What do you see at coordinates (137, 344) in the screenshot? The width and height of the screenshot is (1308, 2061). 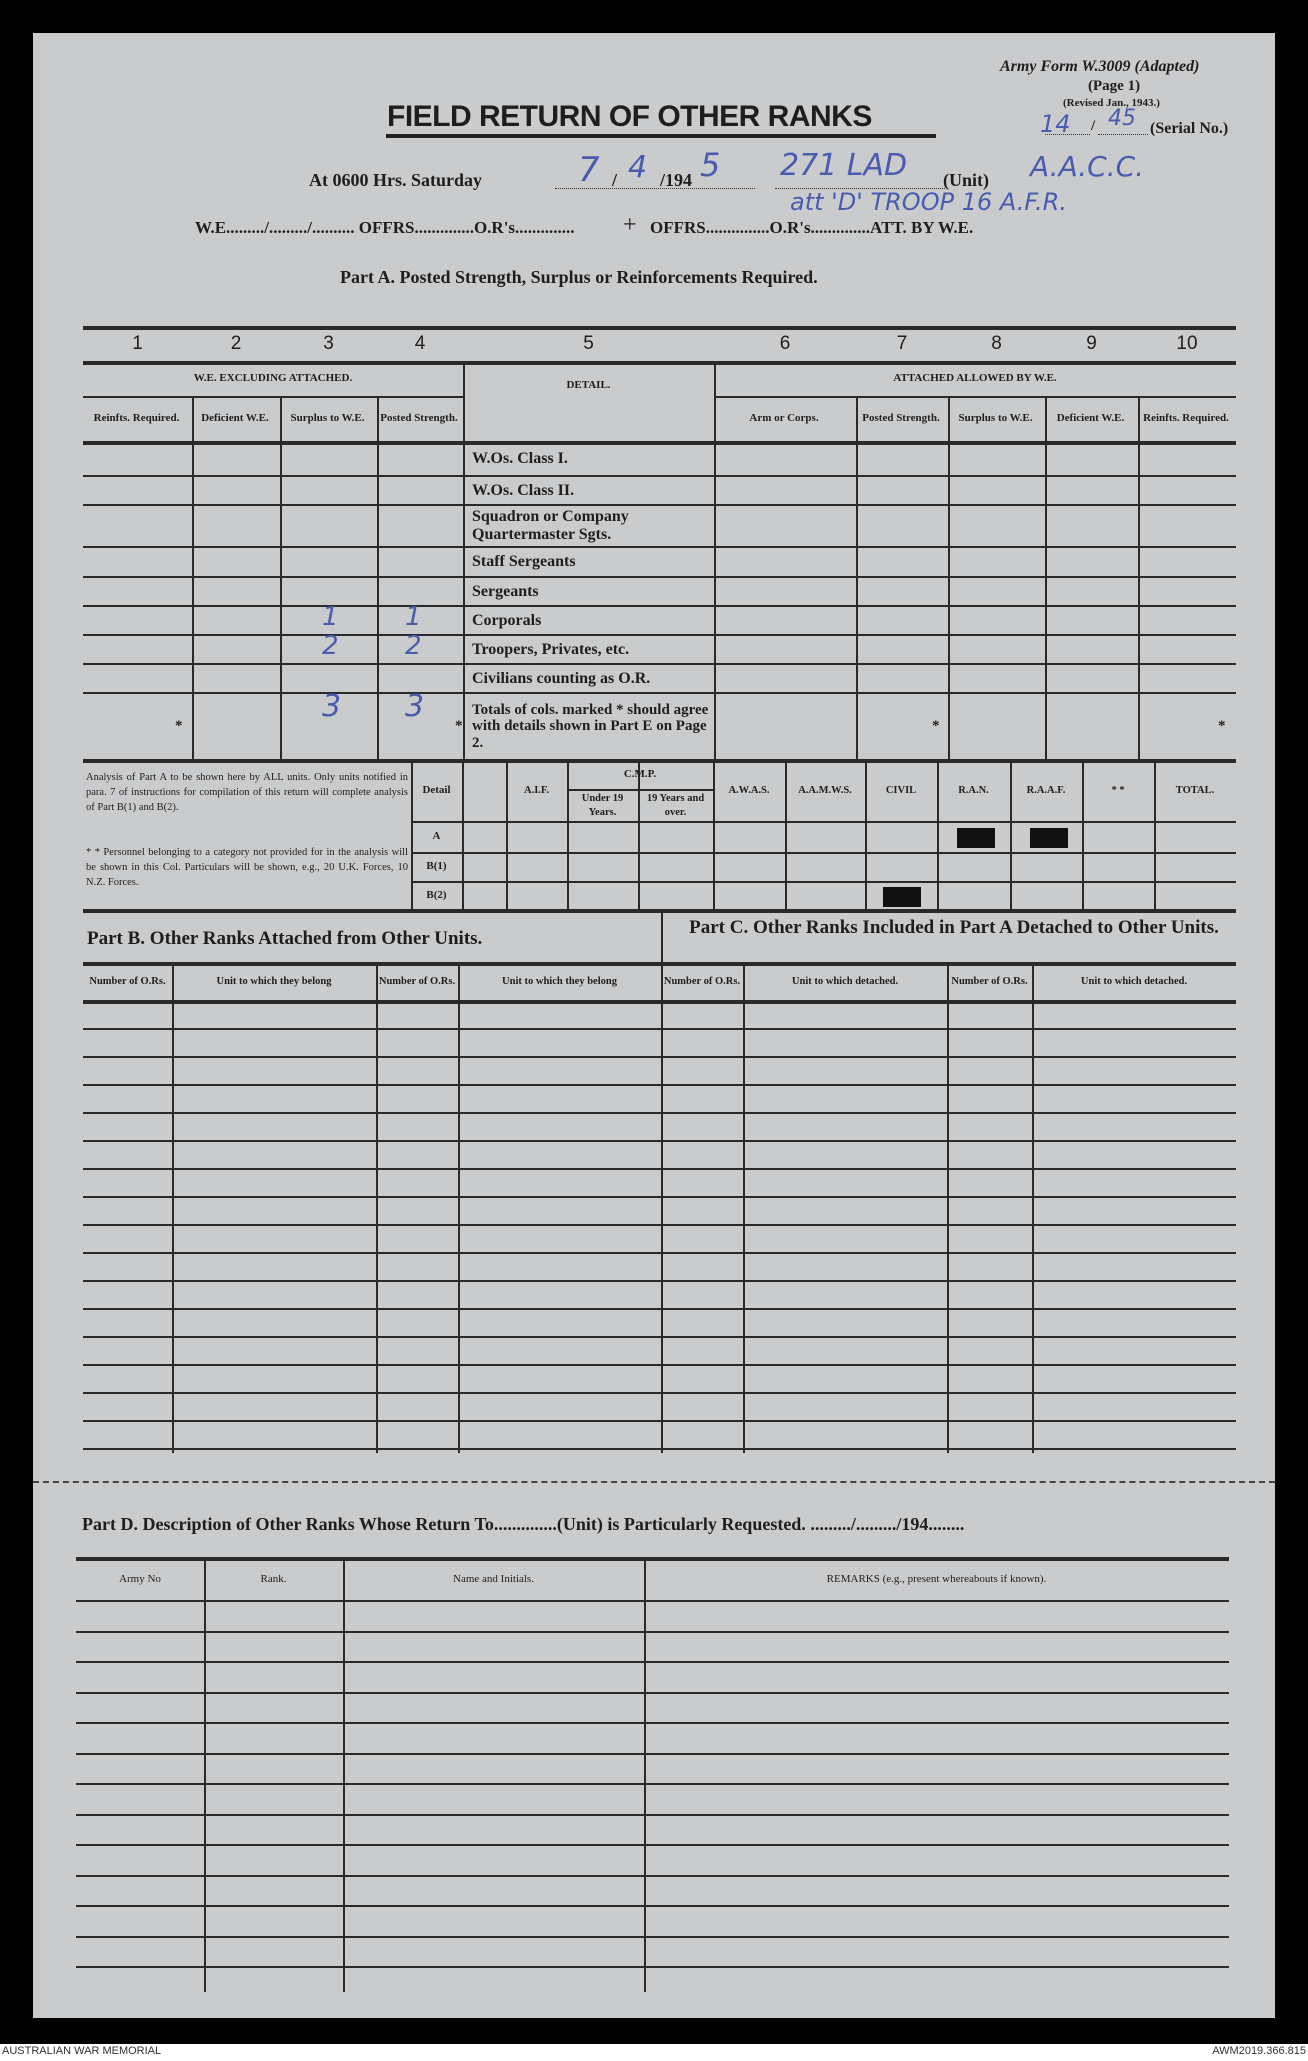 I see `column-number: 1` at bounding box center [137, 344].